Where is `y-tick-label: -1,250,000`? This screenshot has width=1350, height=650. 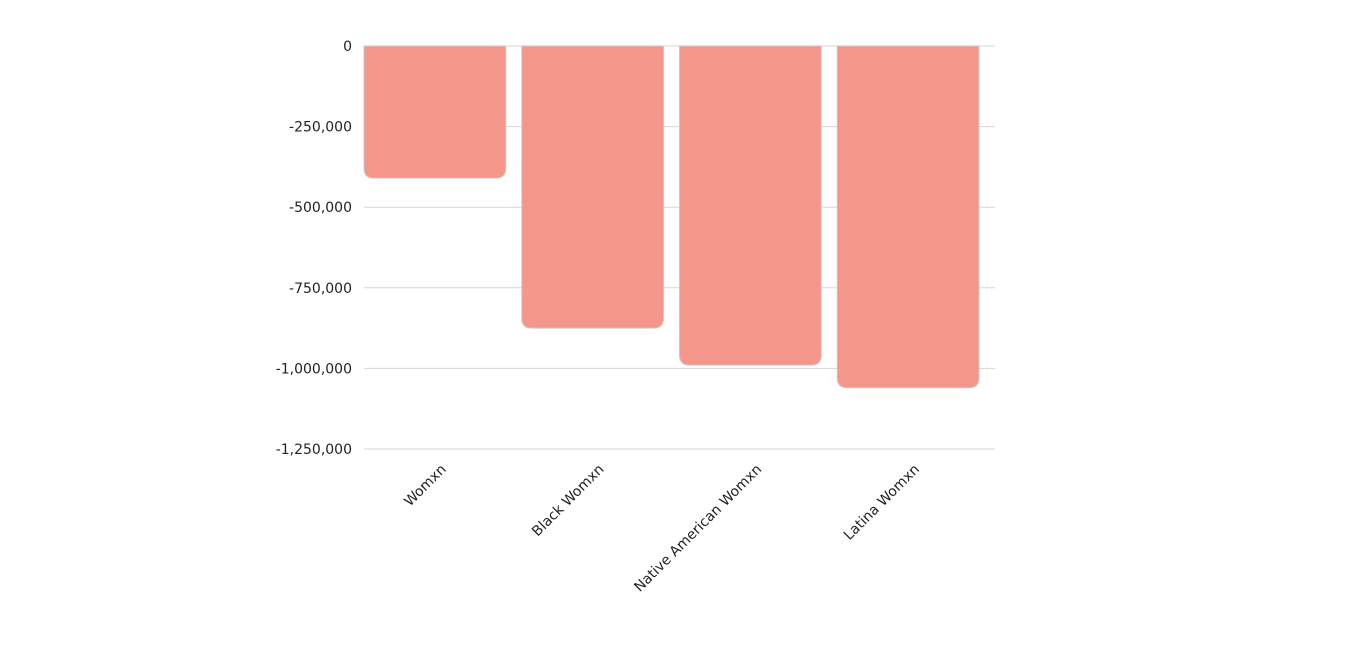
y-tick-label: -1,250,000 is located at coordinates (314, 450).